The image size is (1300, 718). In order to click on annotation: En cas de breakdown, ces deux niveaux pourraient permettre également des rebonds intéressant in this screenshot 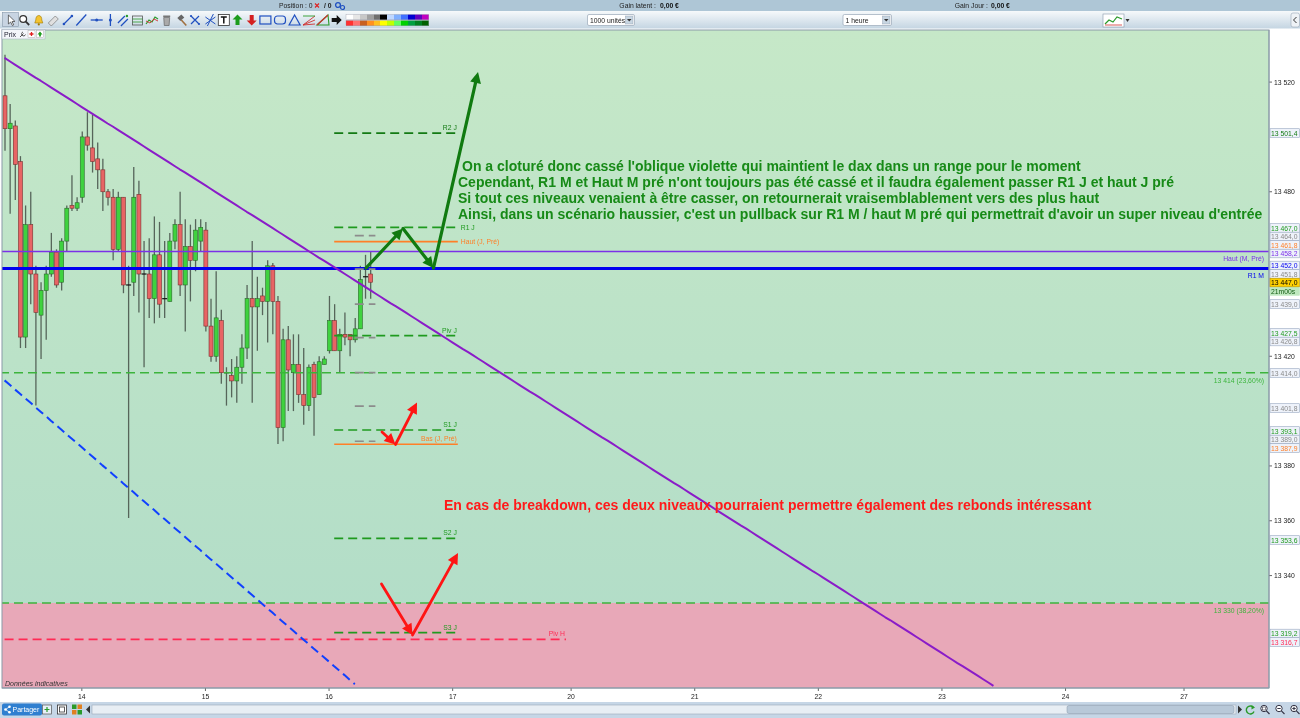, I will do `click(768, 505)`.